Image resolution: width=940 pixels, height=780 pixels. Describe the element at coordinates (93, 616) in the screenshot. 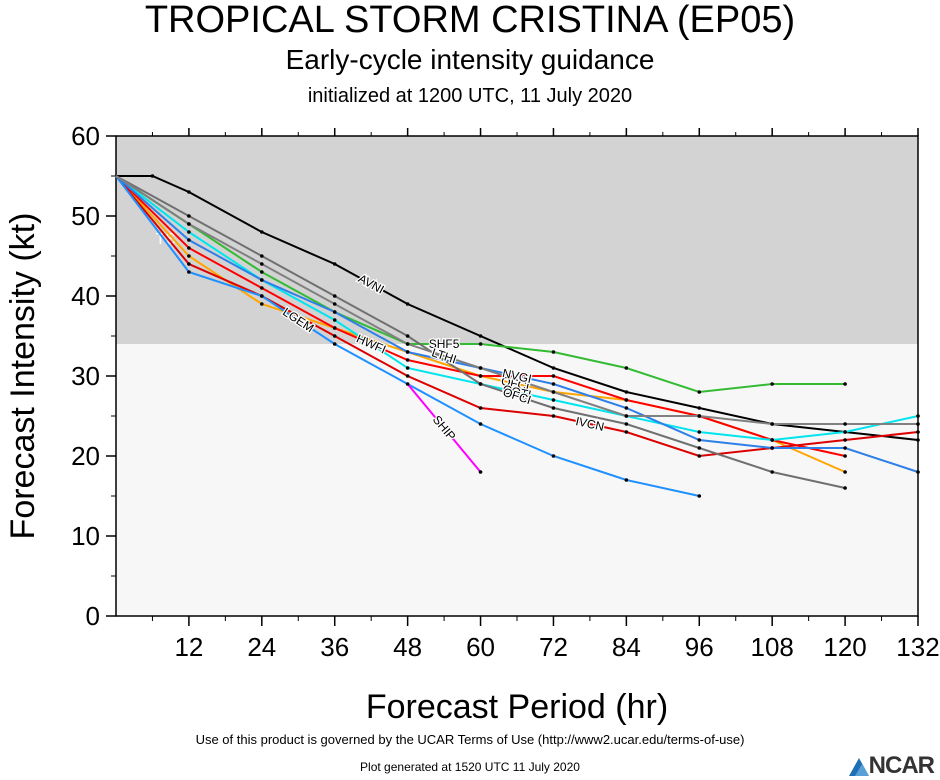

I see `y-tick-label: 0` at that location.